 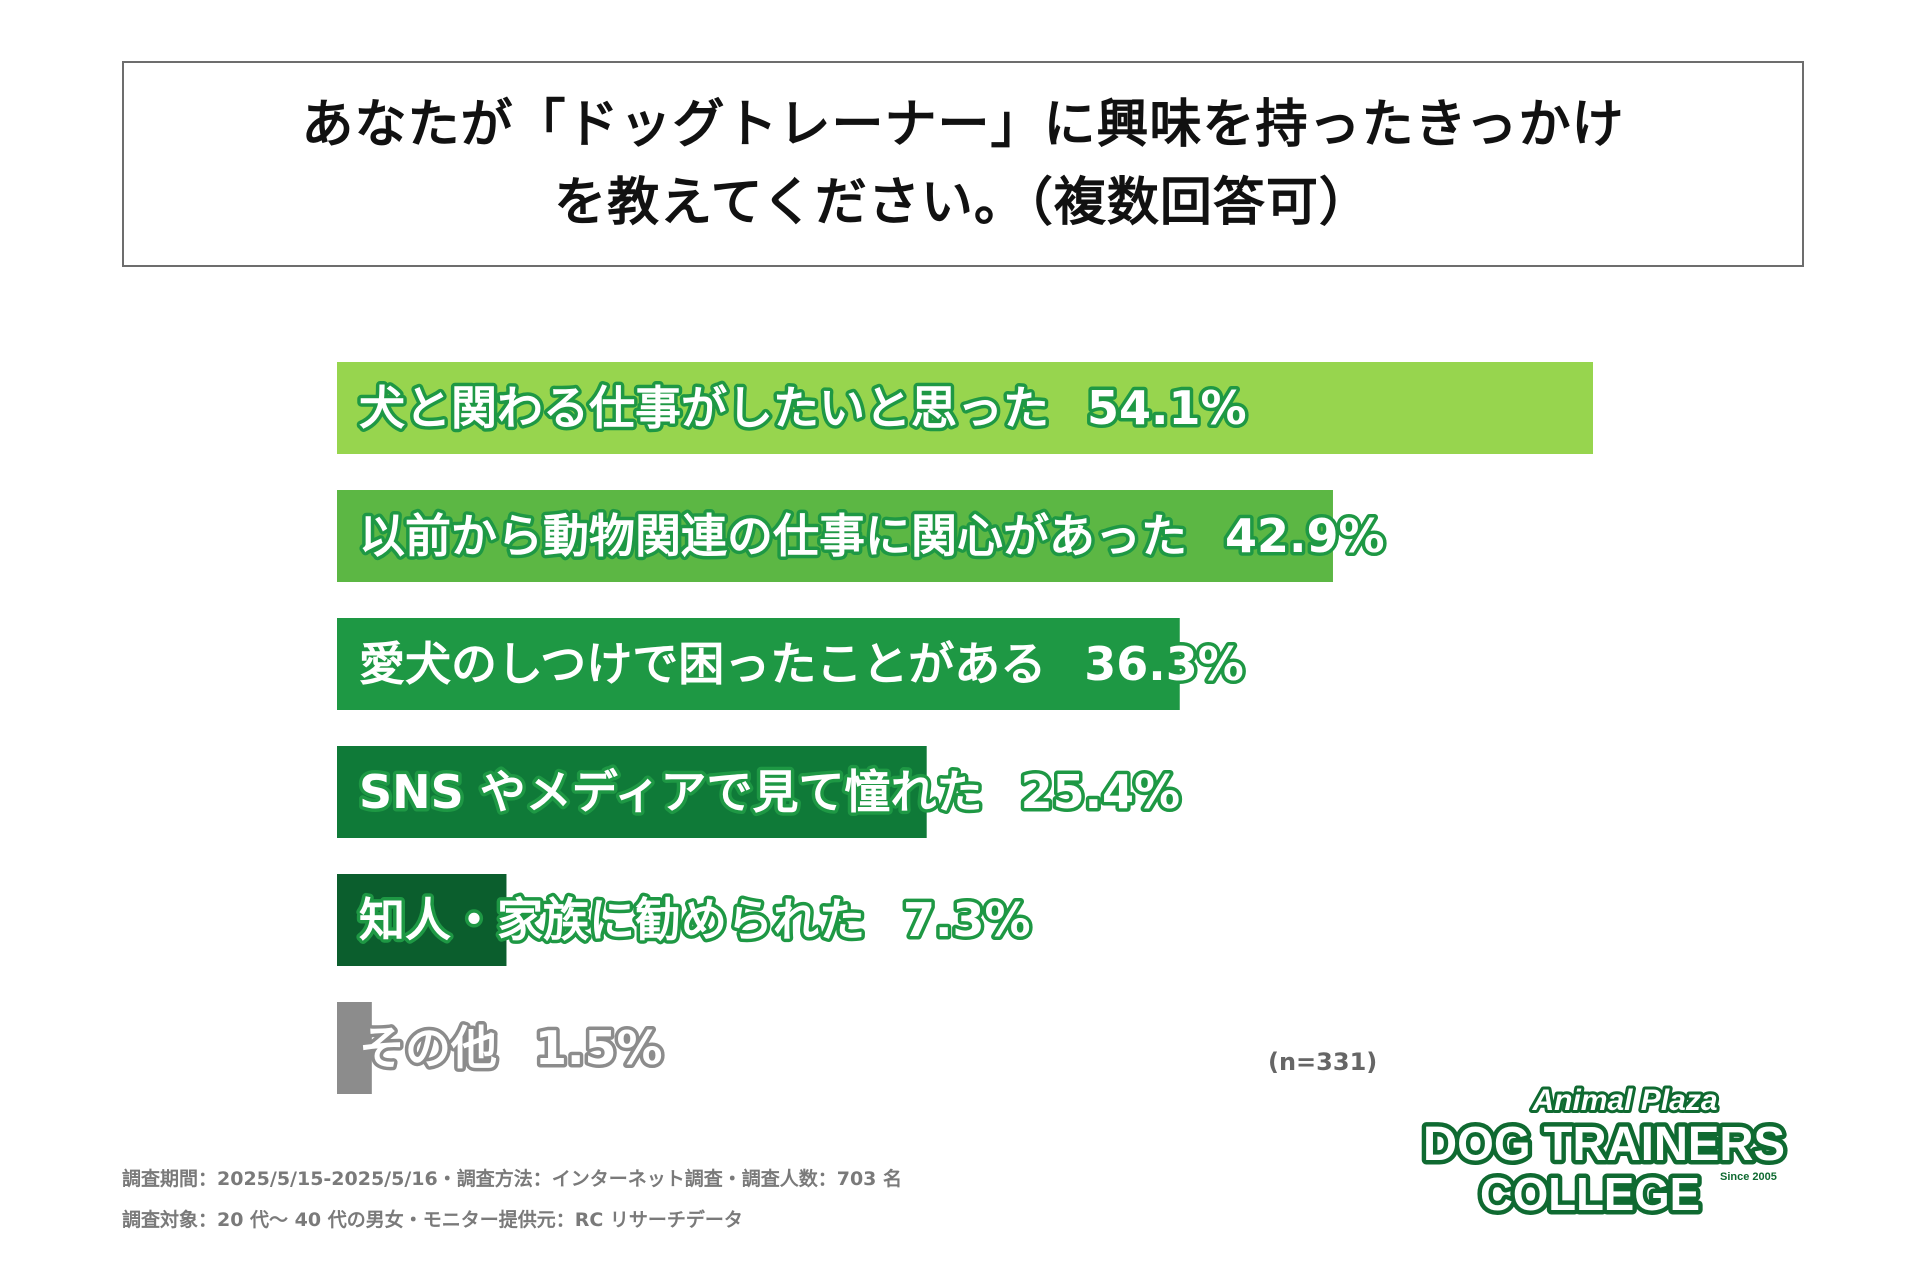 I want to click on logo-since: Since 2005, so click(x=1748, y=1177).